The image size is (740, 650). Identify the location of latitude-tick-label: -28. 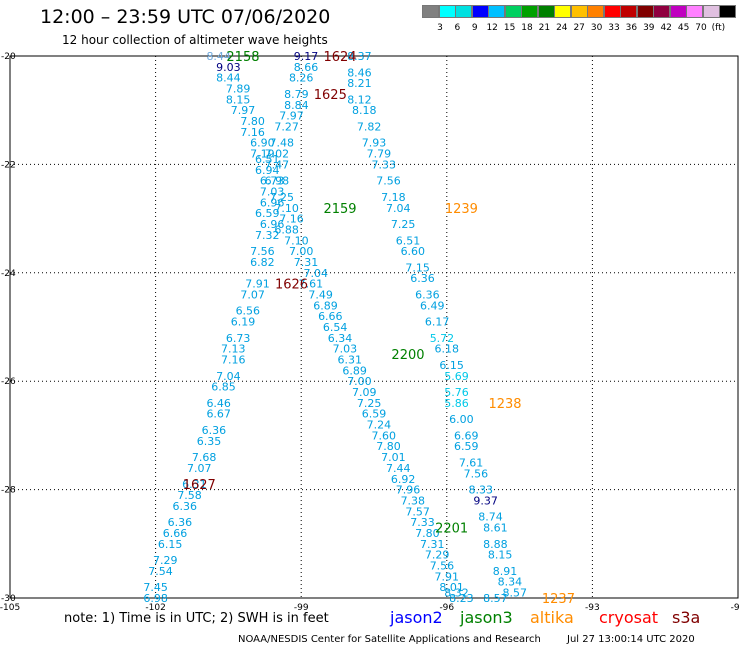
(8, 491).